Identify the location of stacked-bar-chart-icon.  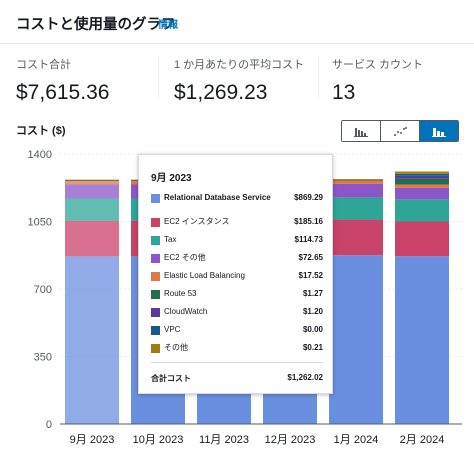
(439, 132).